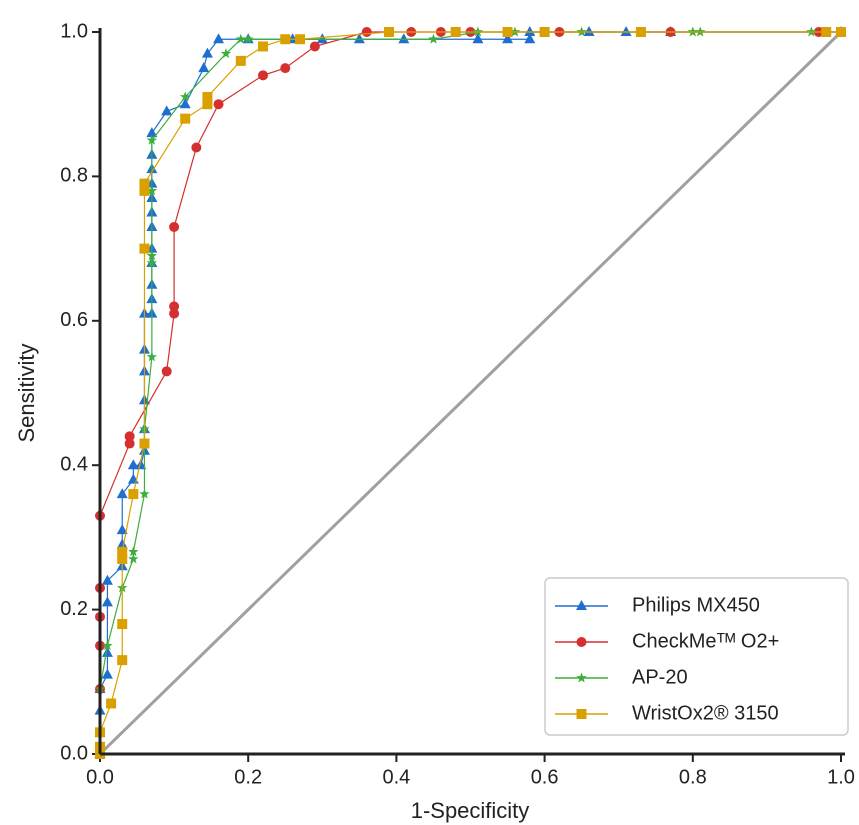 The width and height of the screenshot is (859, 825). What do you see at coordinates (705, 641) in the screenshot?
I see `legend-label: CheckMeᵀᴹ O2+` at bounding box center [705, 641].